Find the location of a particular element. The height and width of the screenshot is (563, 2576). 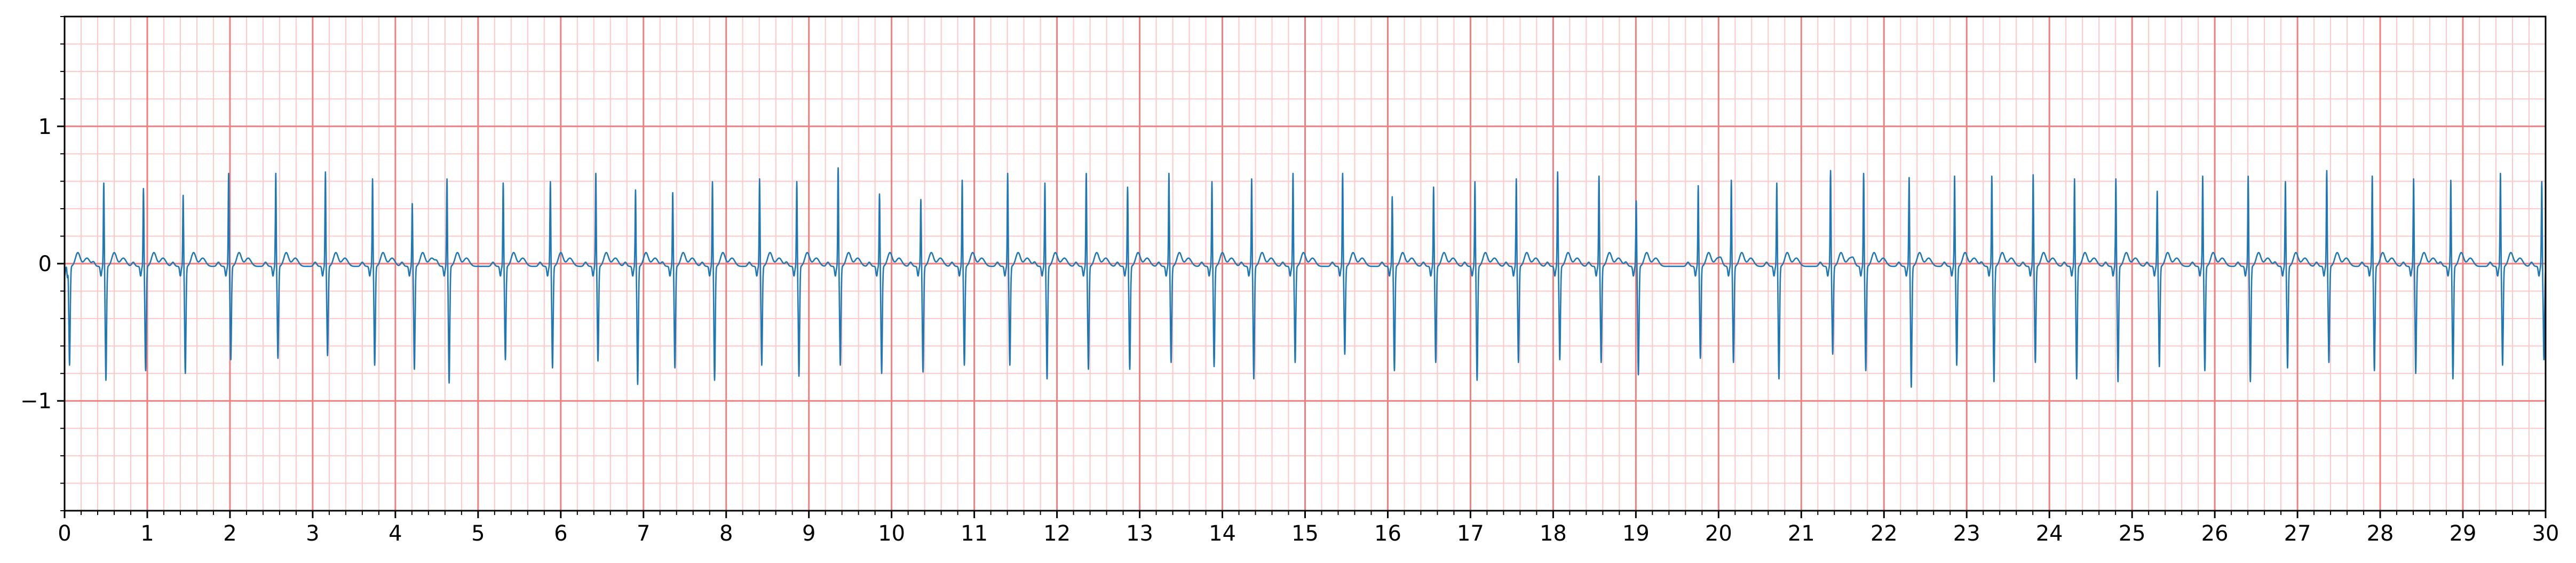

y-axis: −1 0 1 is located at coordinates (42, 263).